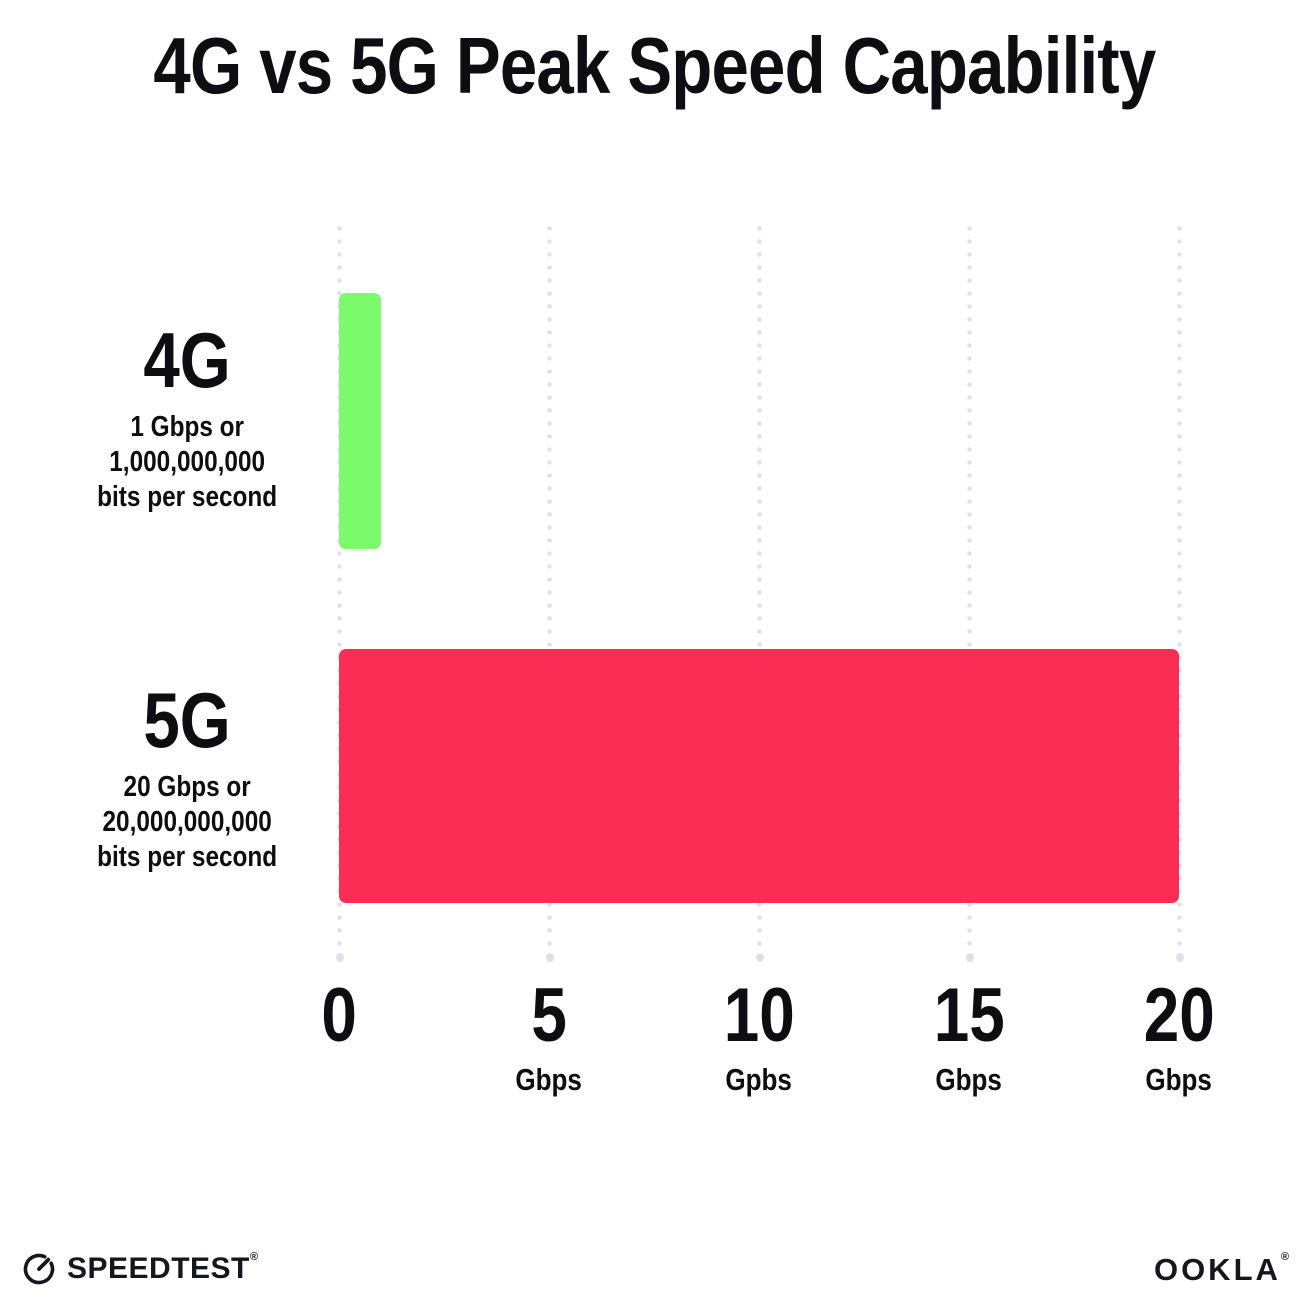 This screenshot has height=1315, width=1308. Describe the element at coordinates (187, 461) in the screenshot. I see `category-sublabel-4g: 1 Gbps or 1,000,000,000 bits per second` at that location.